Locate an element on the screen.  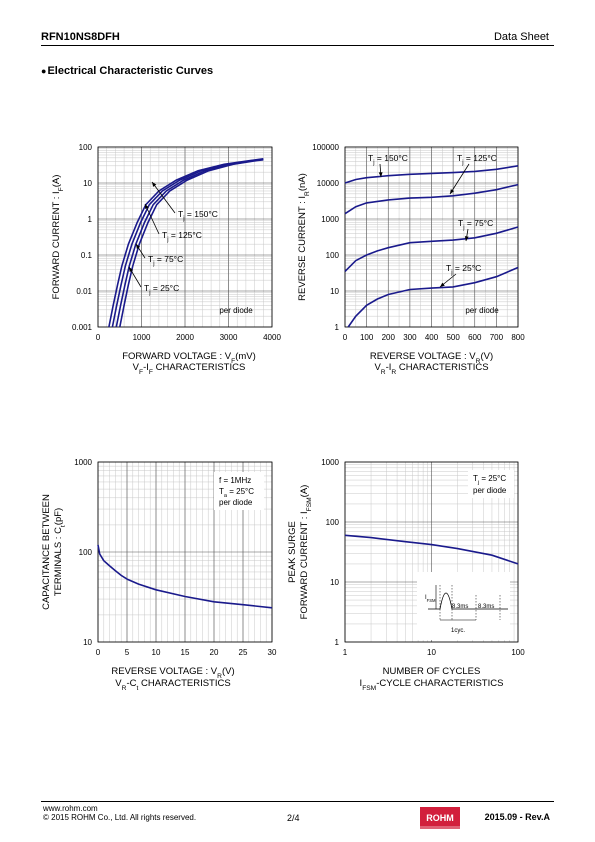
chart-caption: VR-Ct CHARACTERISTICS is located at coordinates (172, 685).